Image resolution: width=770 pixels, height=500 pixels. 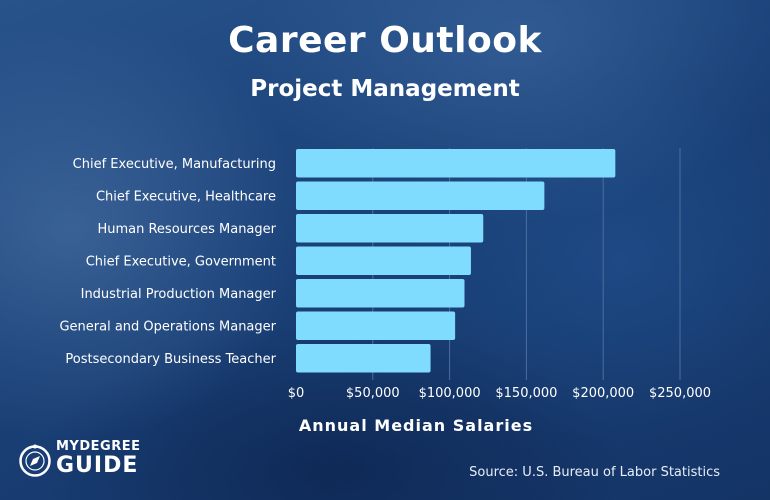 What do you see at coordinates (186, 196) in the screenshot?
I see `category-label: Chief Executive, Healthcare` at bounding box center [186, 196].